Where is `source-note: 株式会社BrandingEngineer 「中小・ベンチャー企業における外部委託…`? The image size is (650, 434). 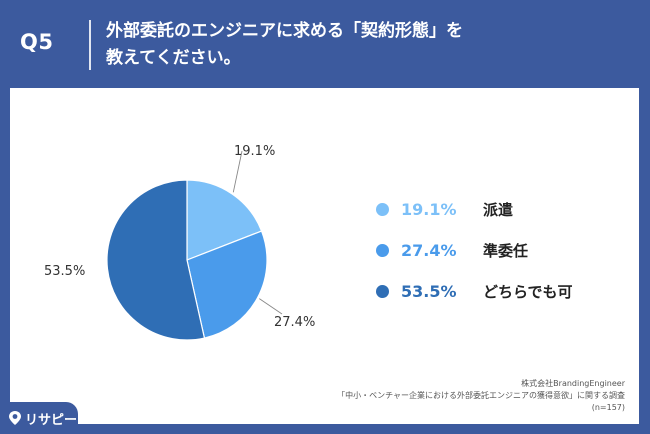
source-note: 株式会社BrandingEngineer 「中小・ベンチャー企業における外部委託… is located at coordinates (481, 396).